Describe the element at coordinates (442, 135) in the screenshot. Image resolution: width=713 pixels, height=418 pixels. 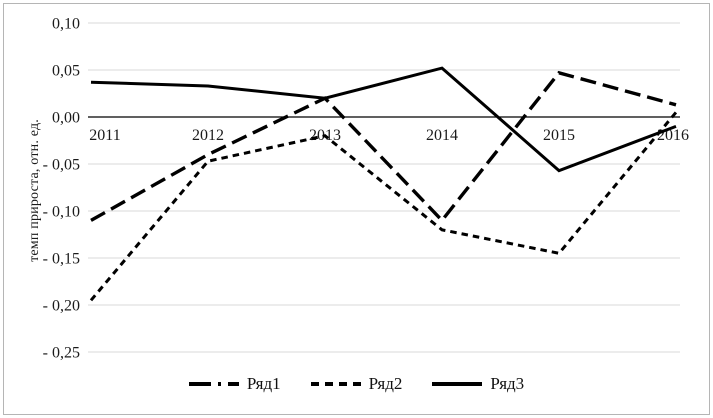
I see `x-tick-label: 2014` at that location.